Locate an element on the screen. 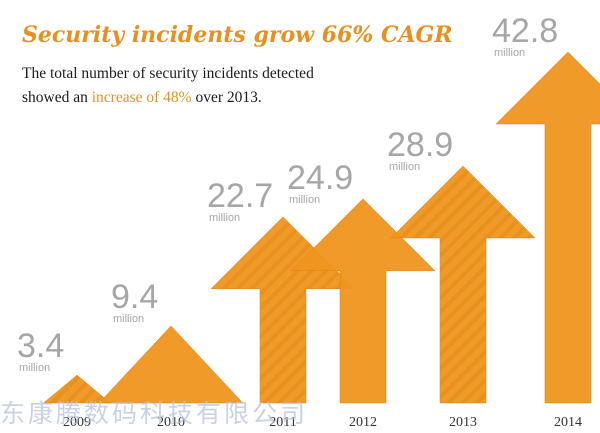  value-label-2013: 28.9 is located at coordinates (420, 145).